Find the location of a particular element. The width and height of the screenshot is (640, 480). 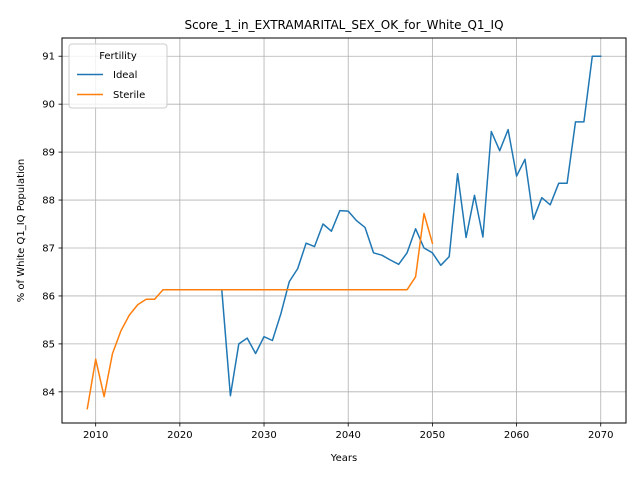

y-tick-label: 90 is located at coordinates (48, 105).